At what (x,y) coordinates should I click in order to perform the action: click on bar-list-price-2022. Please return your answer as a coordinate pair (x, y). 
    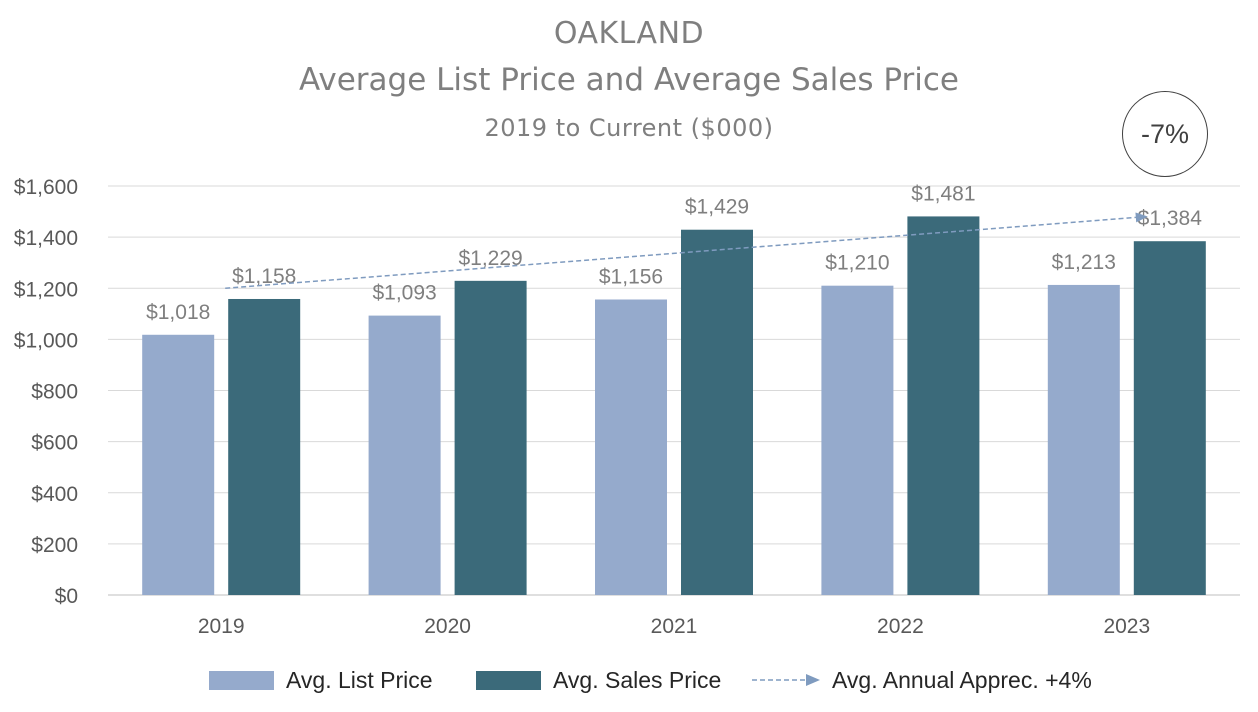
    Looking at the image, I should click on (857, 440).